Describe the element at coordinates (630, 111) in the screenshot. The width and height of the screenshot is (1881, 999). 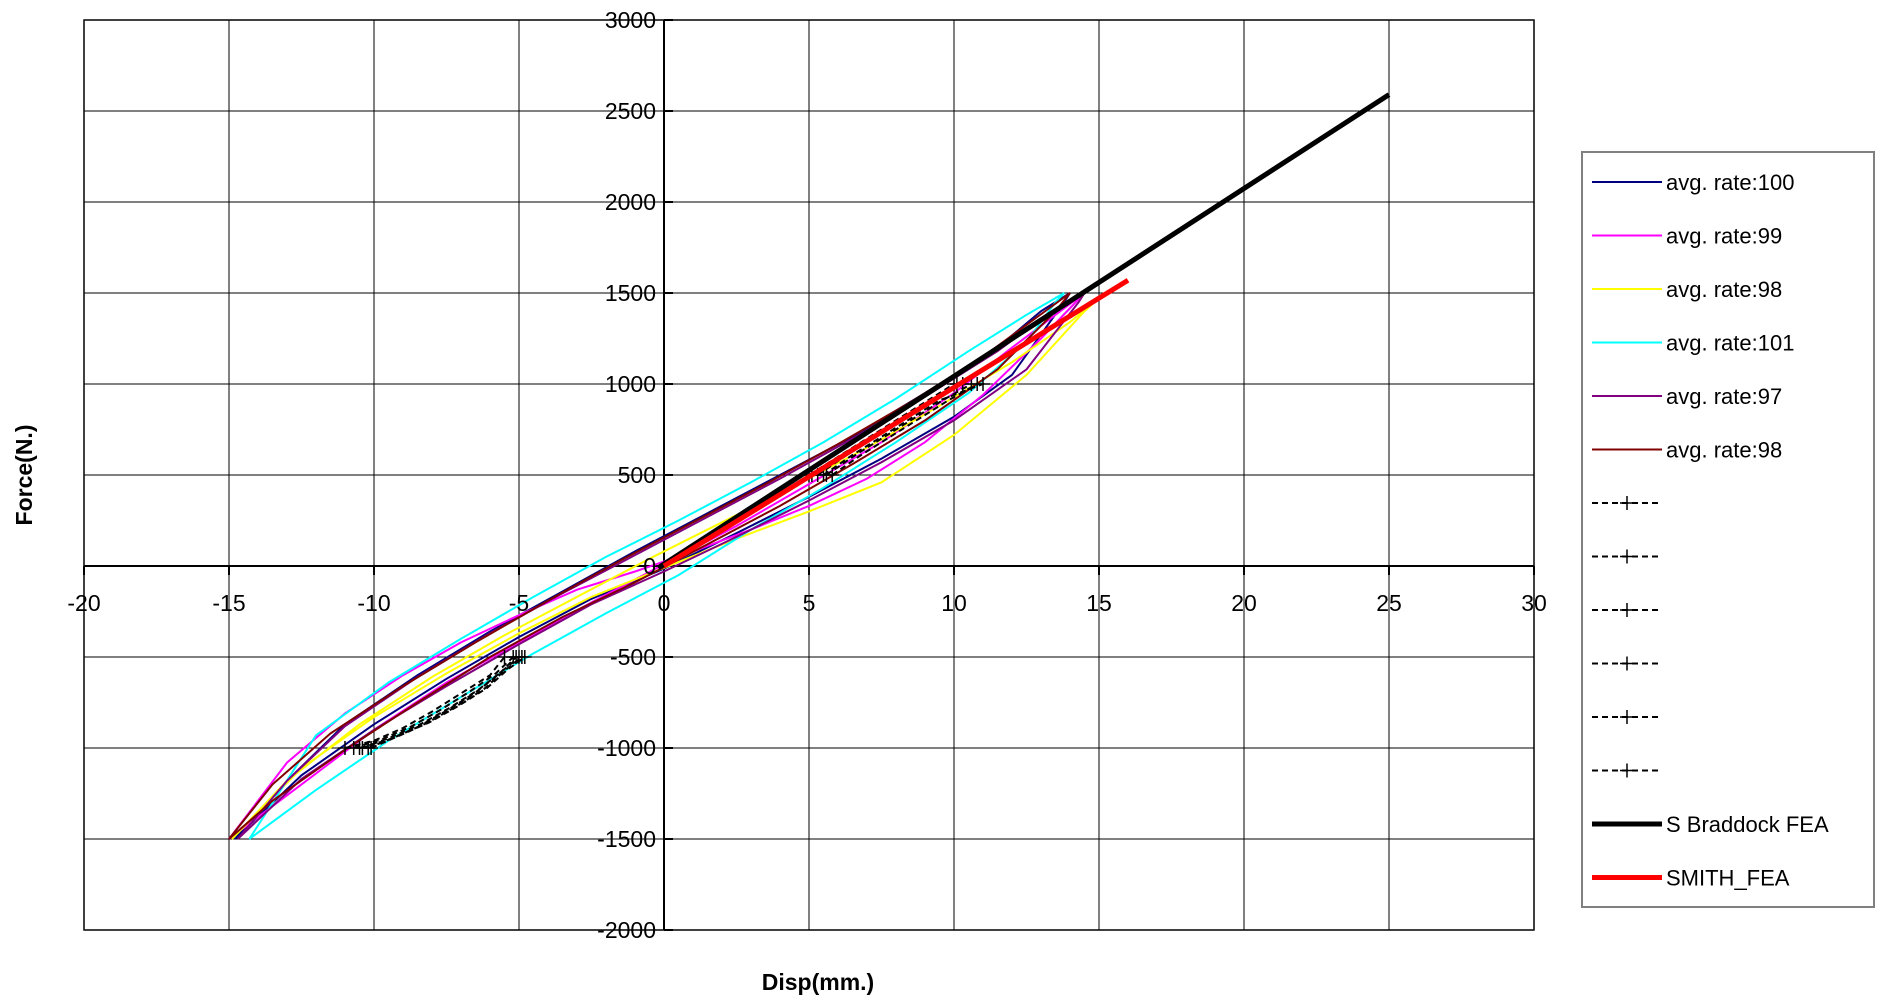
I see `y-tick-label: 2500` at that location.